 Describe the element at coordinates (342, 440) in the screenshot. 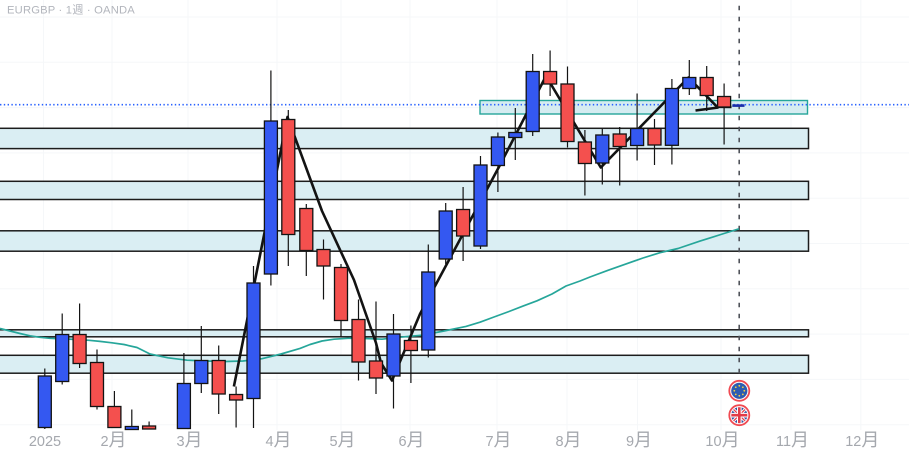

I see `svg-text: 5月` at that location.